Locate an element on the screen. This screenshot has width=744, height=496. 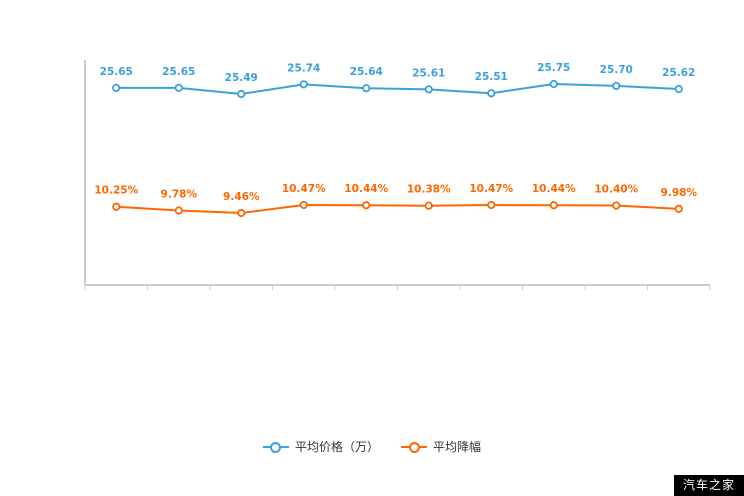
average-discount-line-icon is located at coordinates (414, 447).